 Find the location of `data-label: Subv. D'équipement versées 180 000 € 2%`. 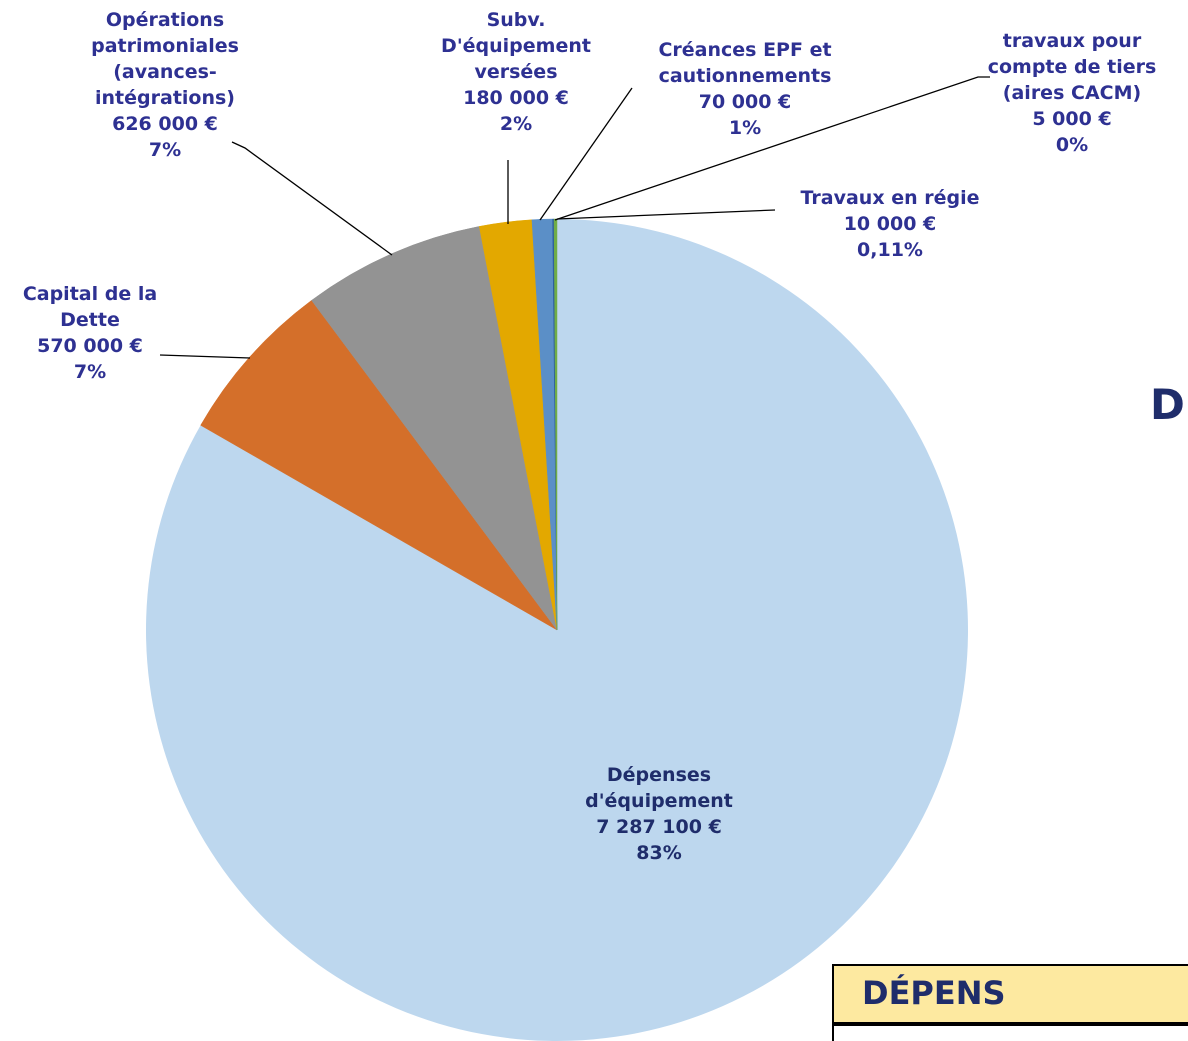

data-label: Subv. D'équipement versées 180 000 € 2% is located at coordinates (516, 72).